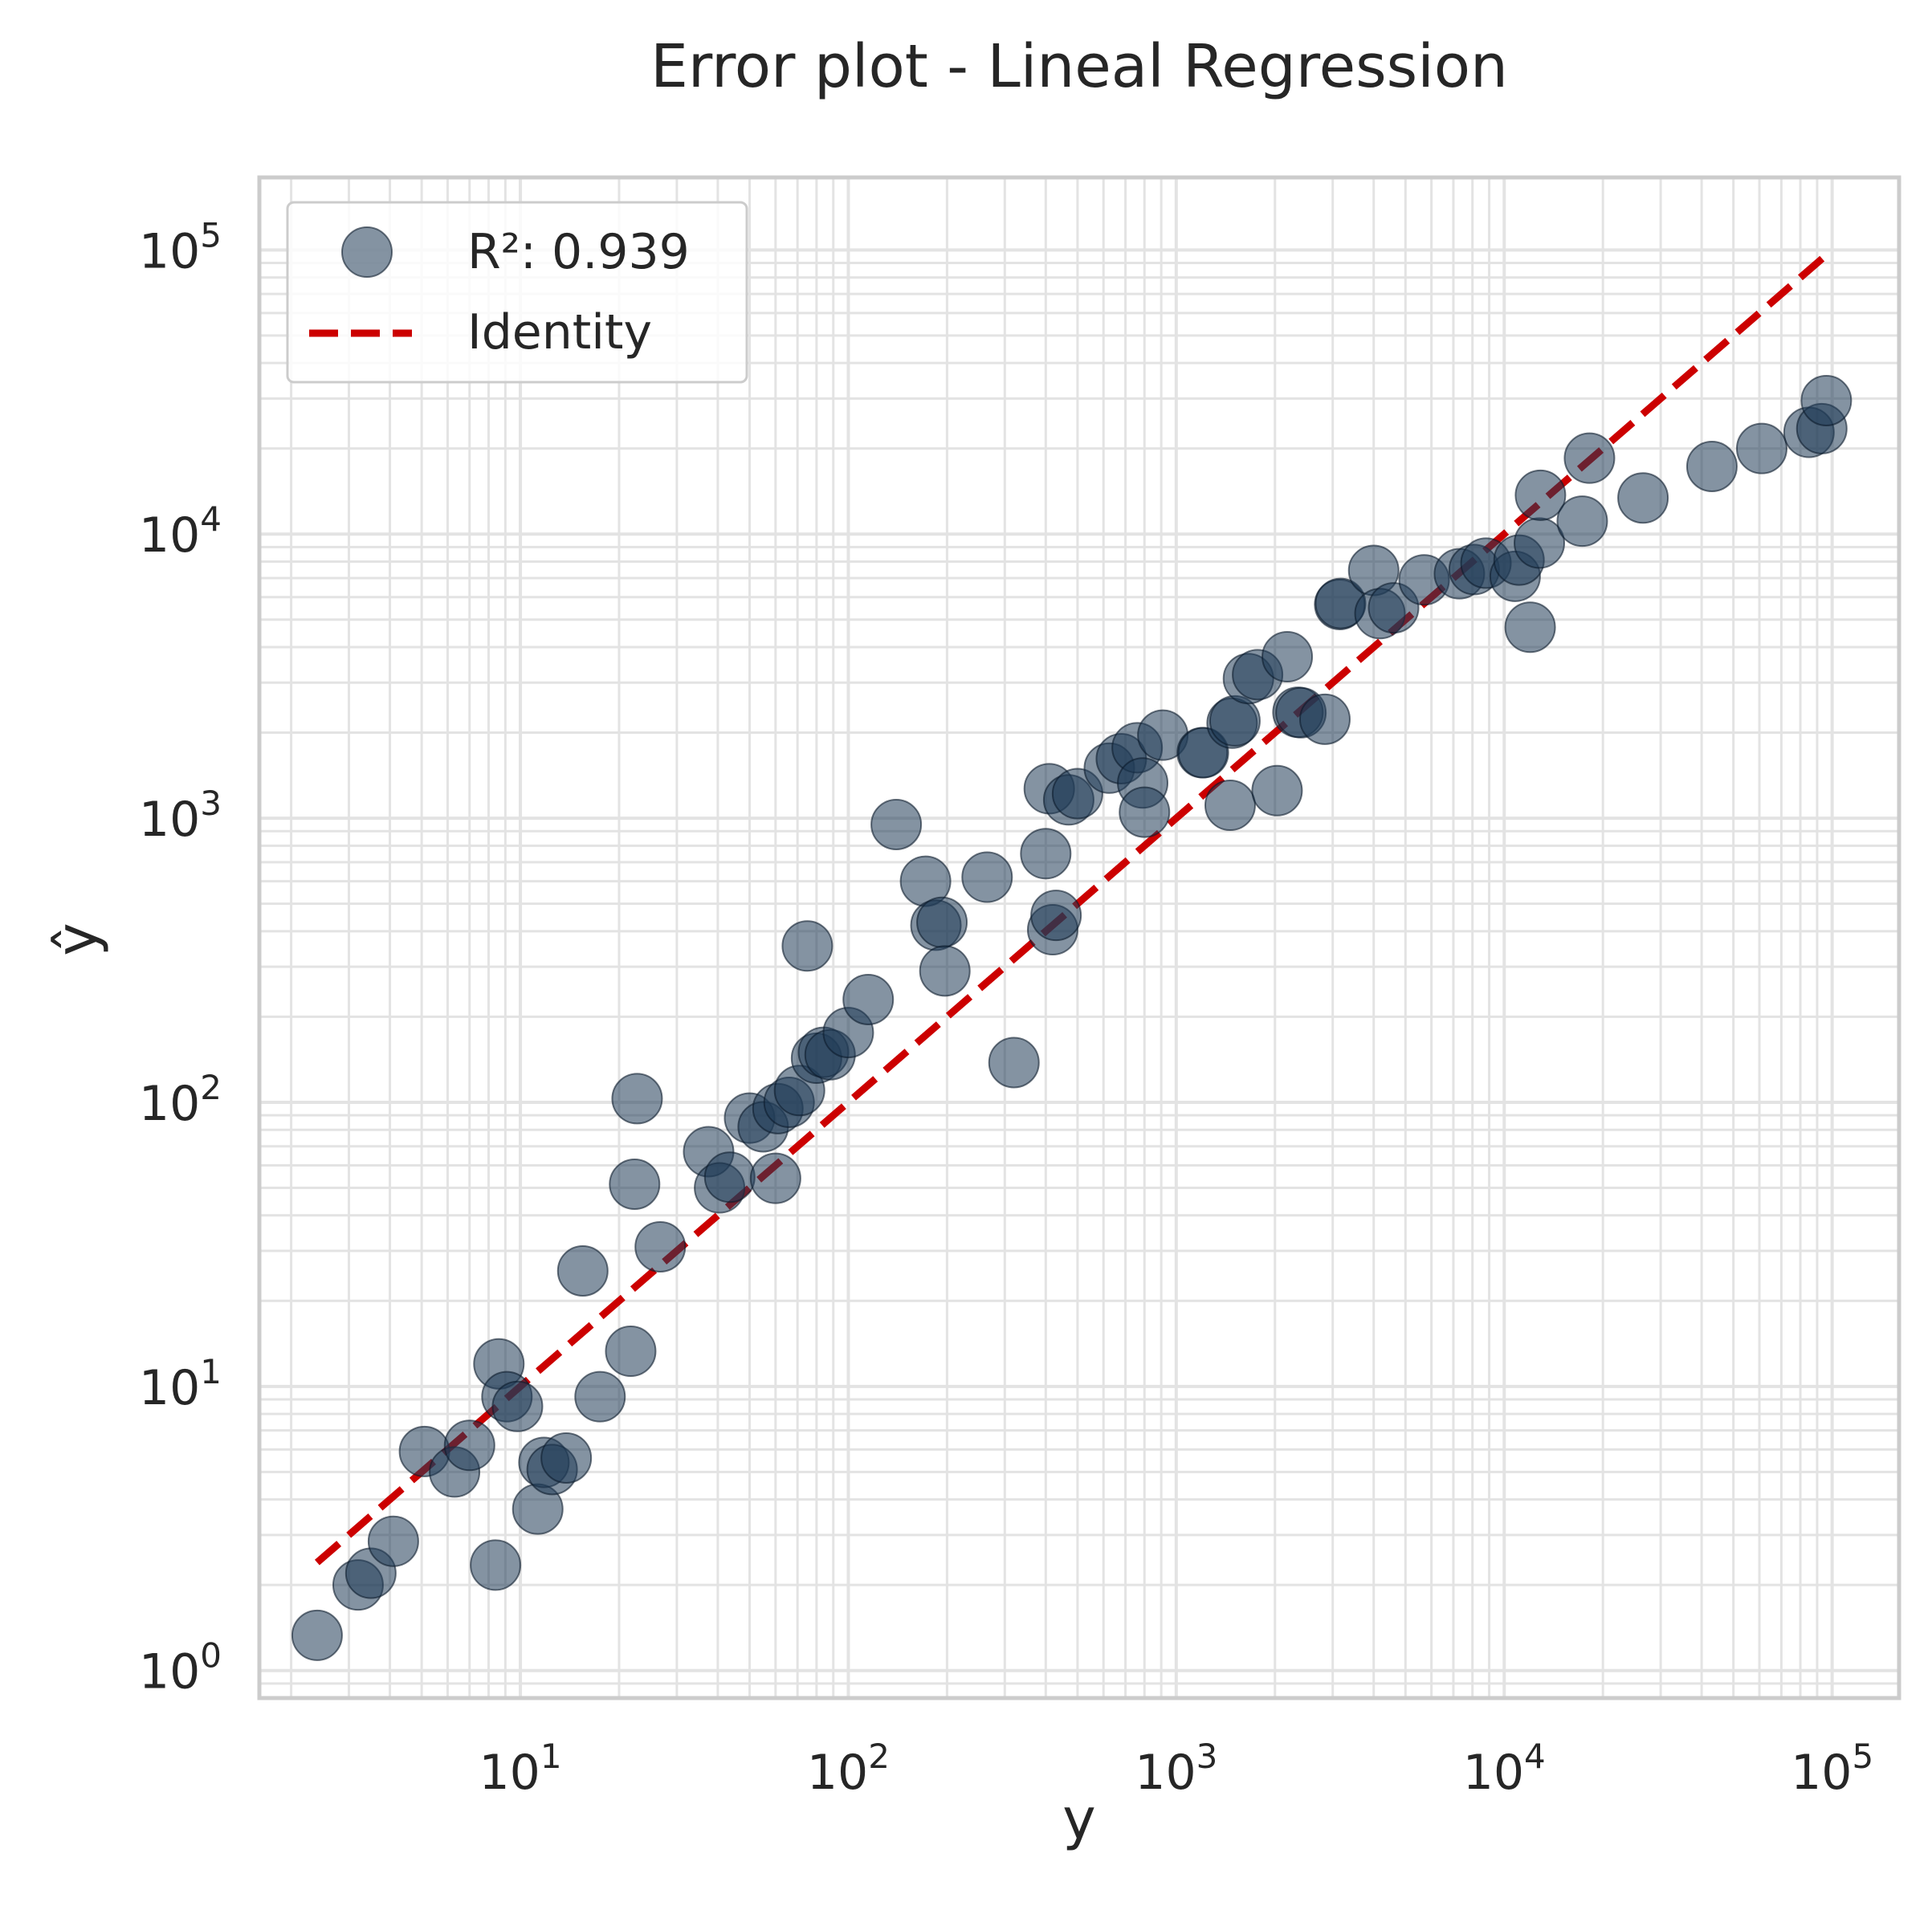 This screenshot has width=1932, height=1906. Describe the element at coordinates (180, 1100) in the screenshot. I see `y-tick-label: 10²` at that location.